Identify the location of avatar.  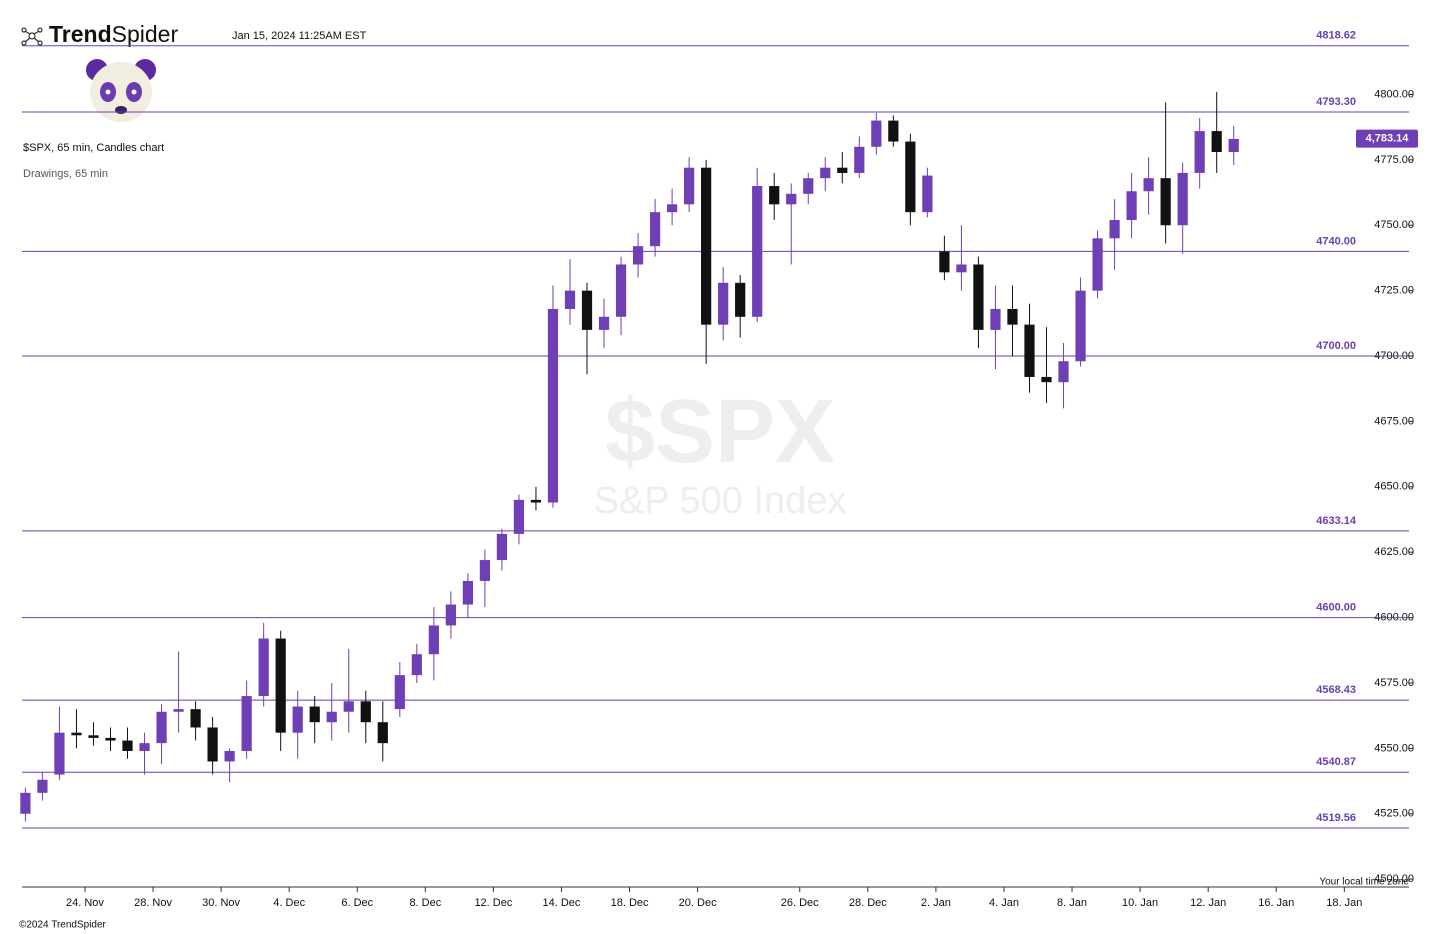
(121, 90).